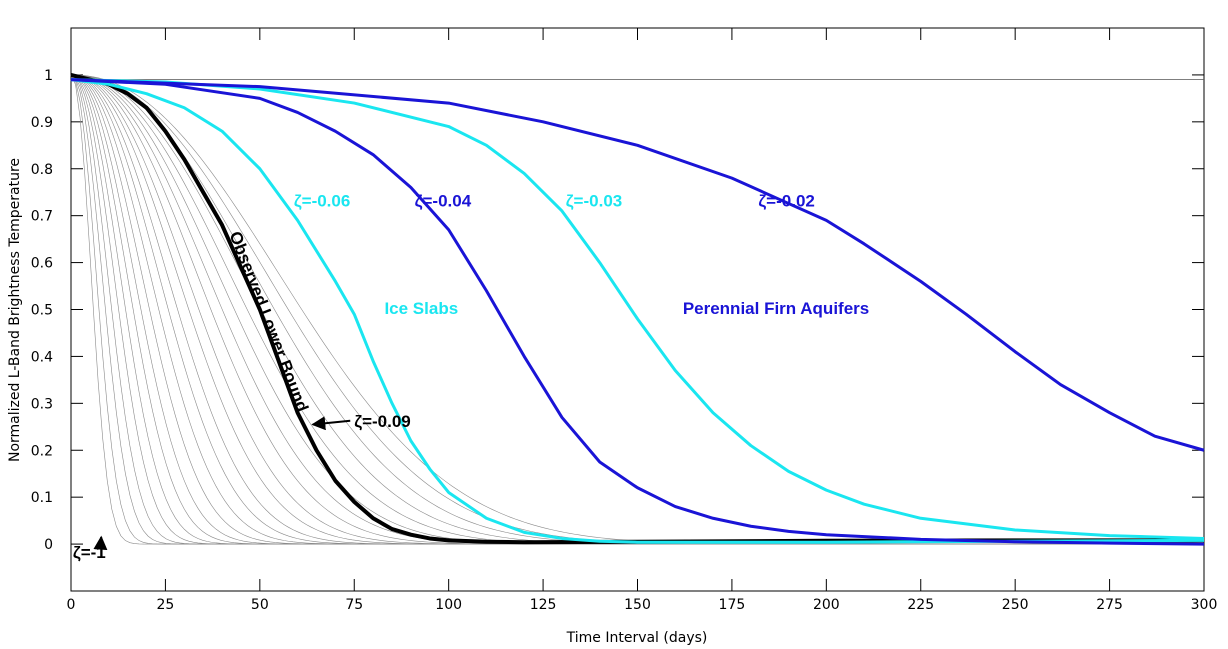 The width and height of the screenshot is (1228, 649). Describe the element at coordinates (637, 605) in the screenshot. I see `x-tick-label: 150` at that location.